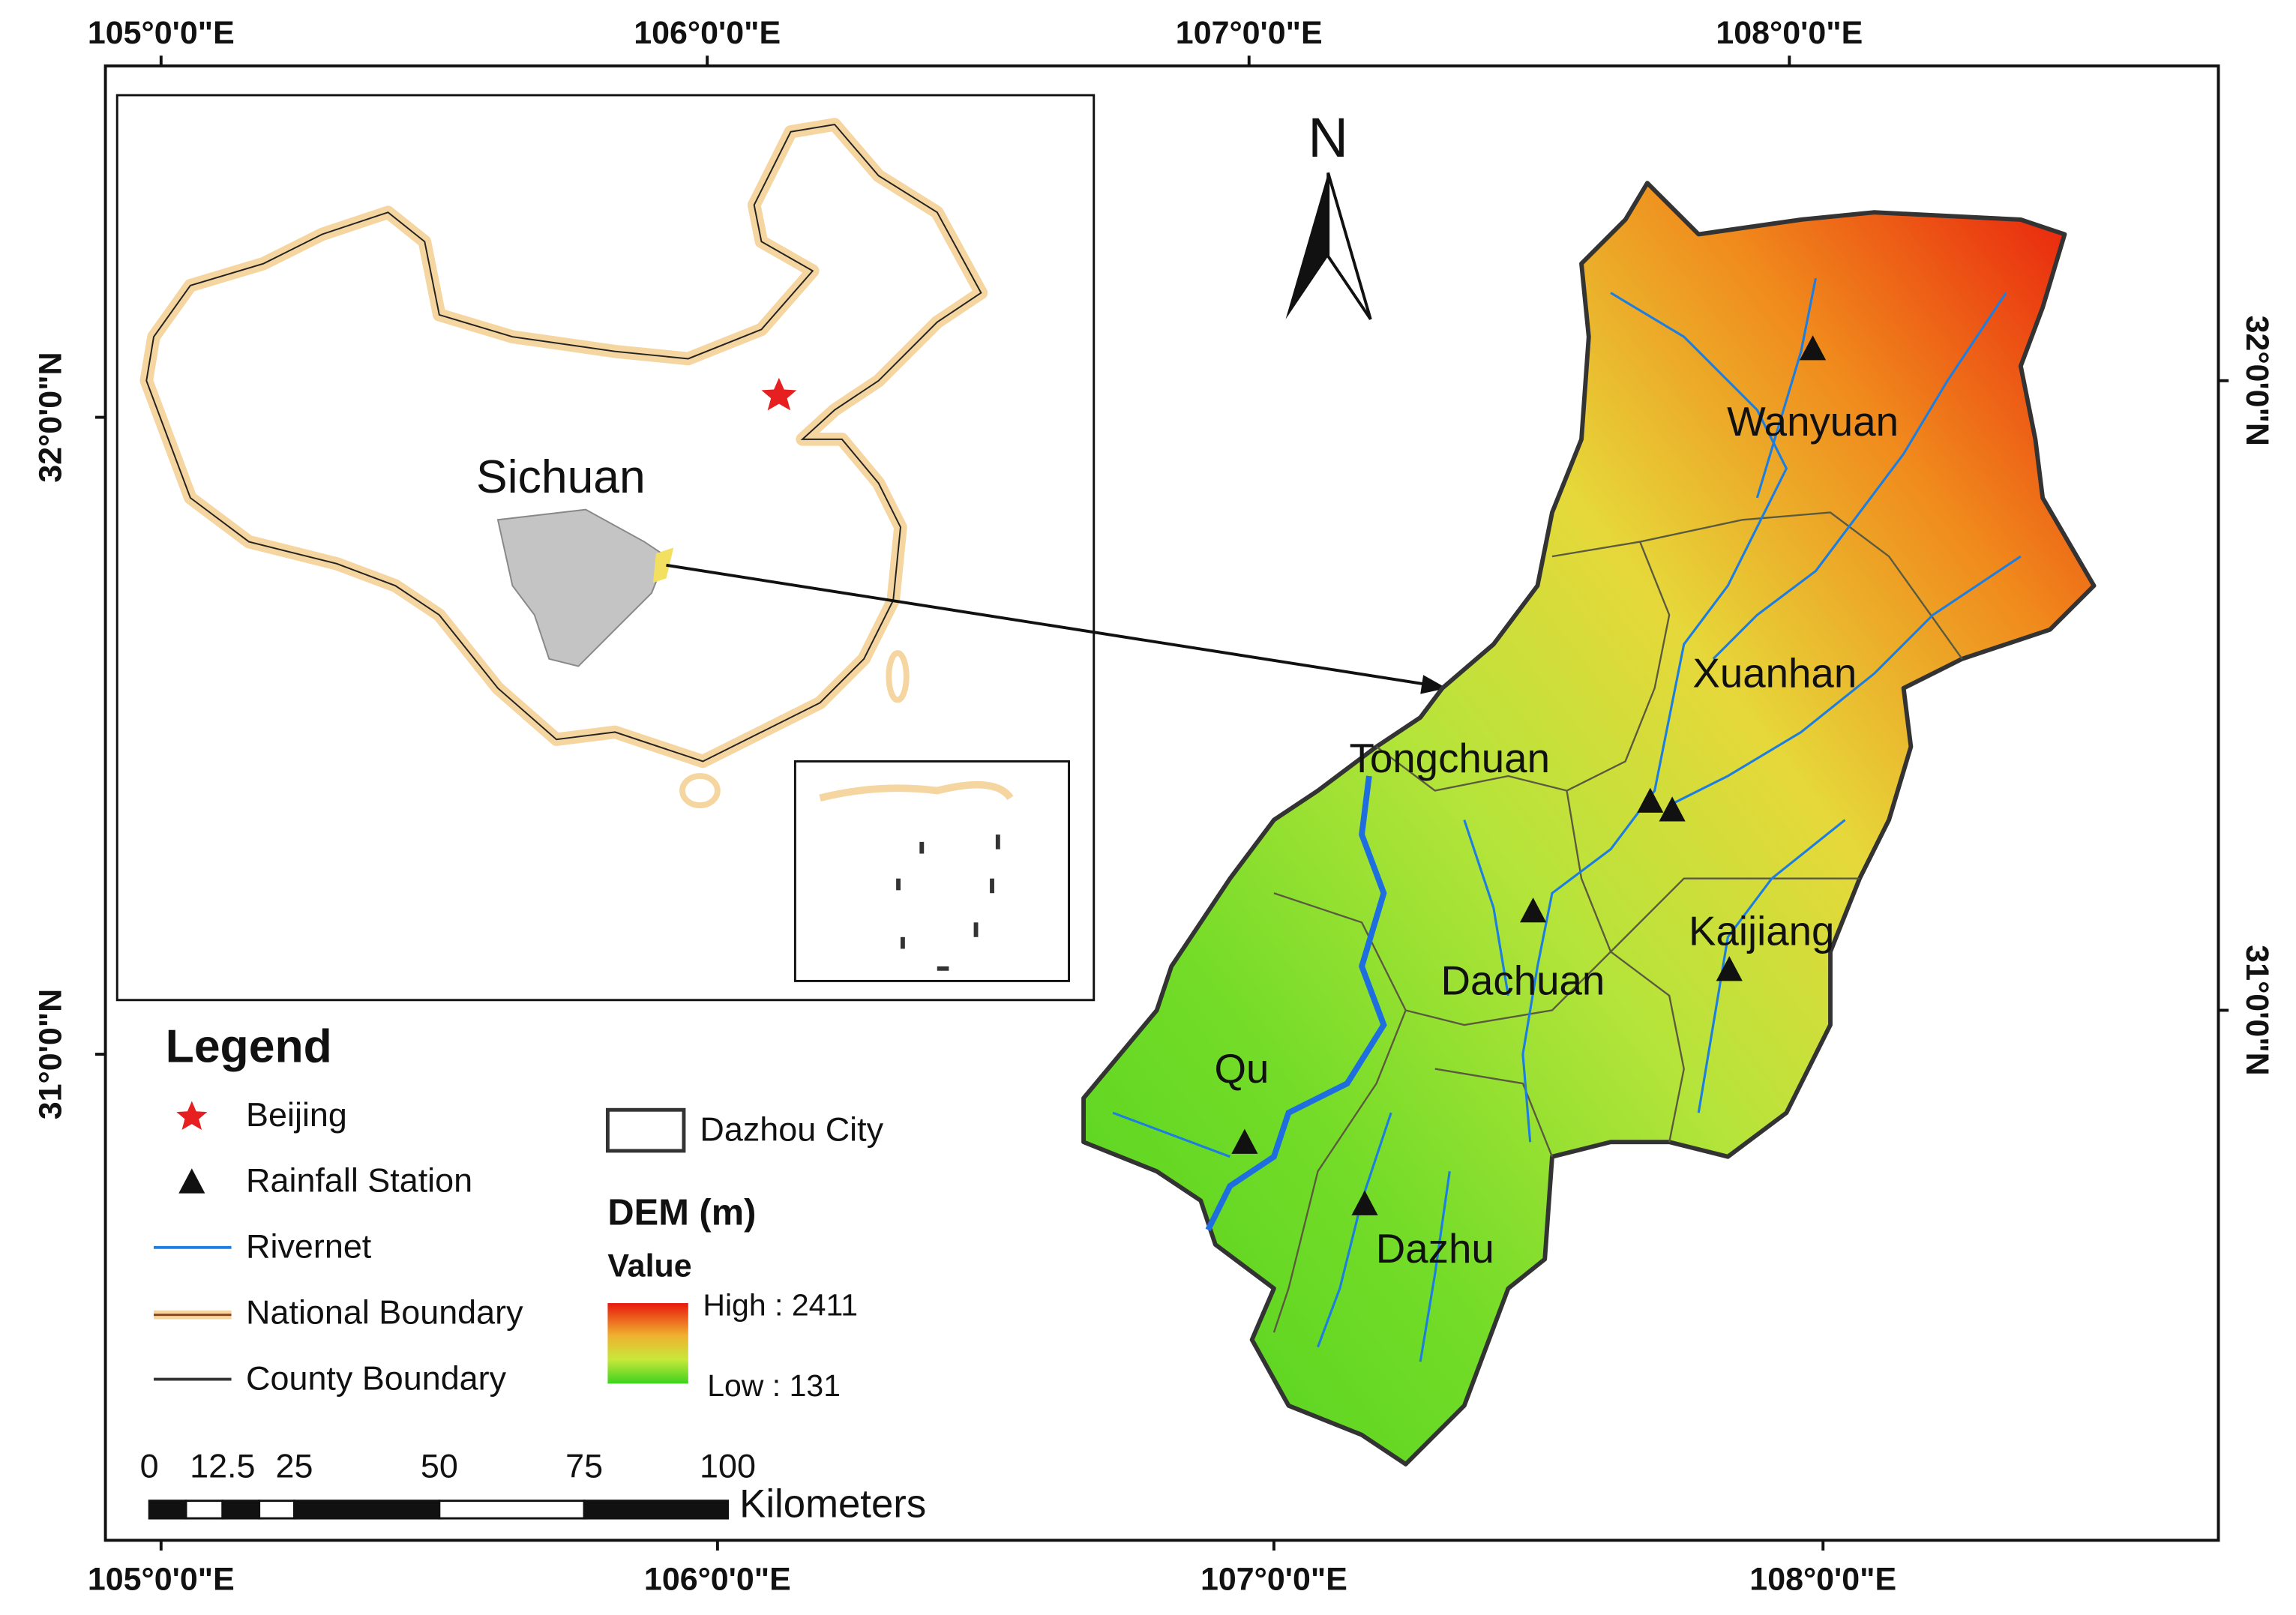  I want to click on hainan, so click(700, 790).